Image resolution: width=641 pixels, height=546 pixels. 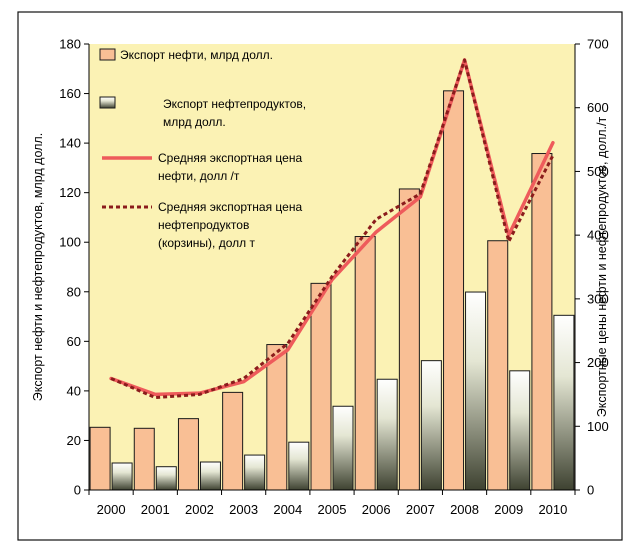 I want to click on x-tick-label: 2006, so click(x=376, y=509).